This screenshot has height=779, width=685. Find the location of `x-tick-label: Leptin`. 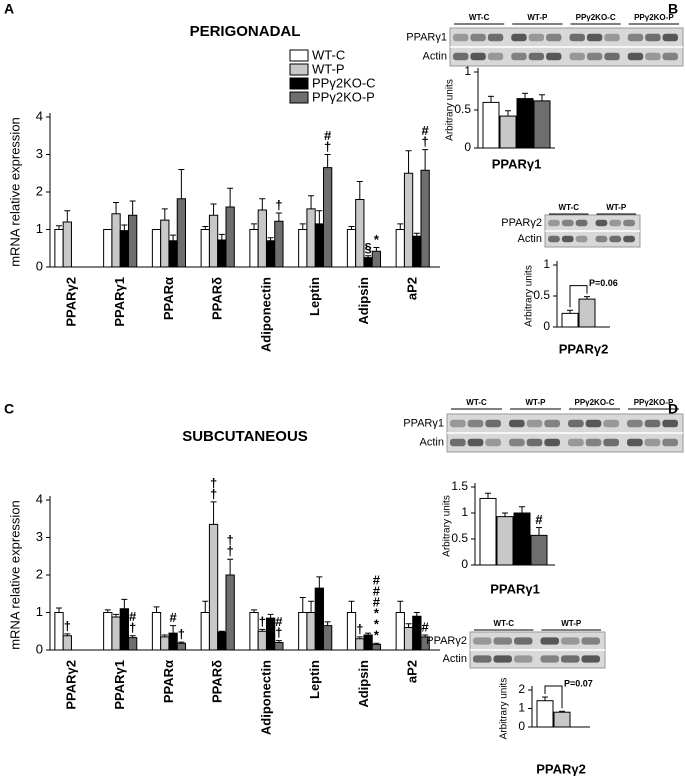

x-tick-label: Leptin is located at coordinates (314, 296).